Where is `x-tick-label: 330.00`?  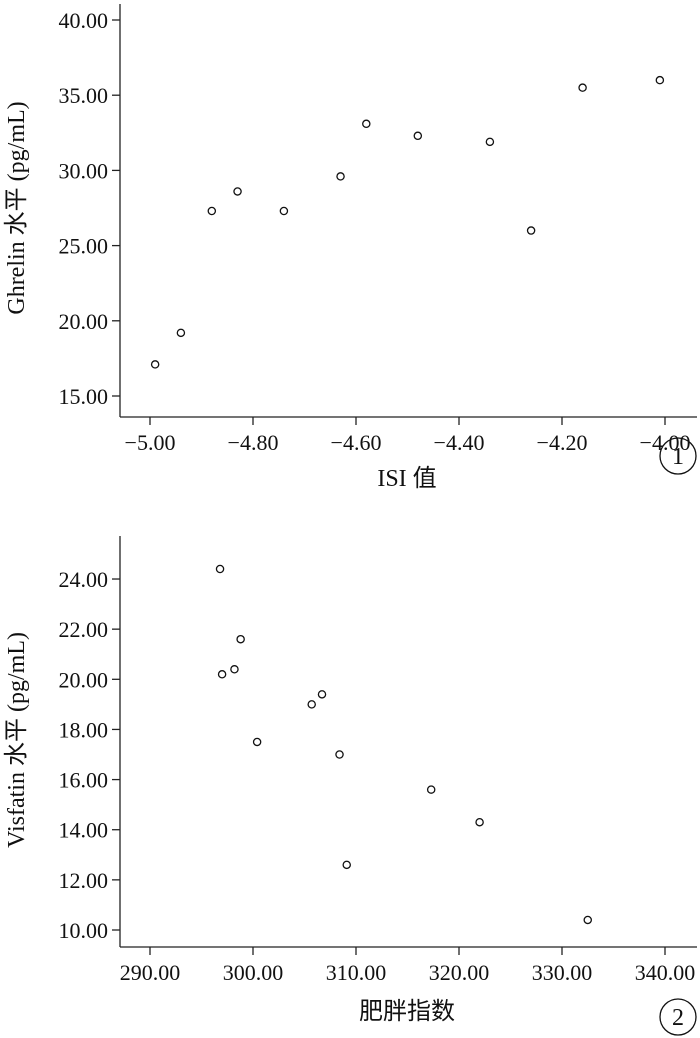
x-tick-label: 330.00 is located at coordinates (562, 972).